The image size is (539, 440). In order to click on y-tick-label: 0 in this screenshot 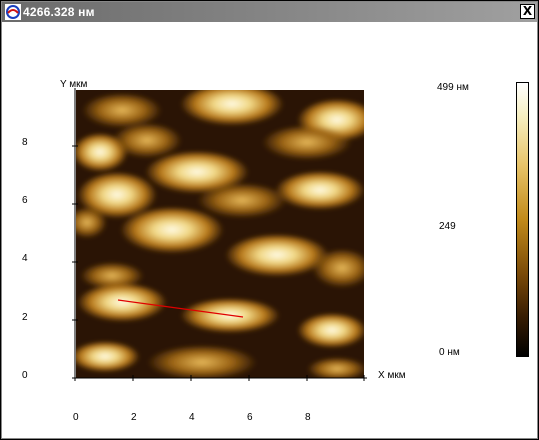, I will do `click(25, 375)`.